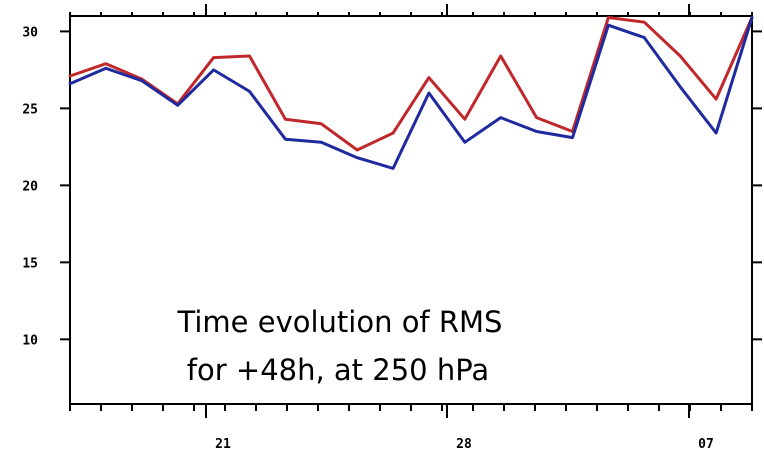 This screenshot has height=454, width=764. I want to click on x-tick-label: 07, so click(706, 444).